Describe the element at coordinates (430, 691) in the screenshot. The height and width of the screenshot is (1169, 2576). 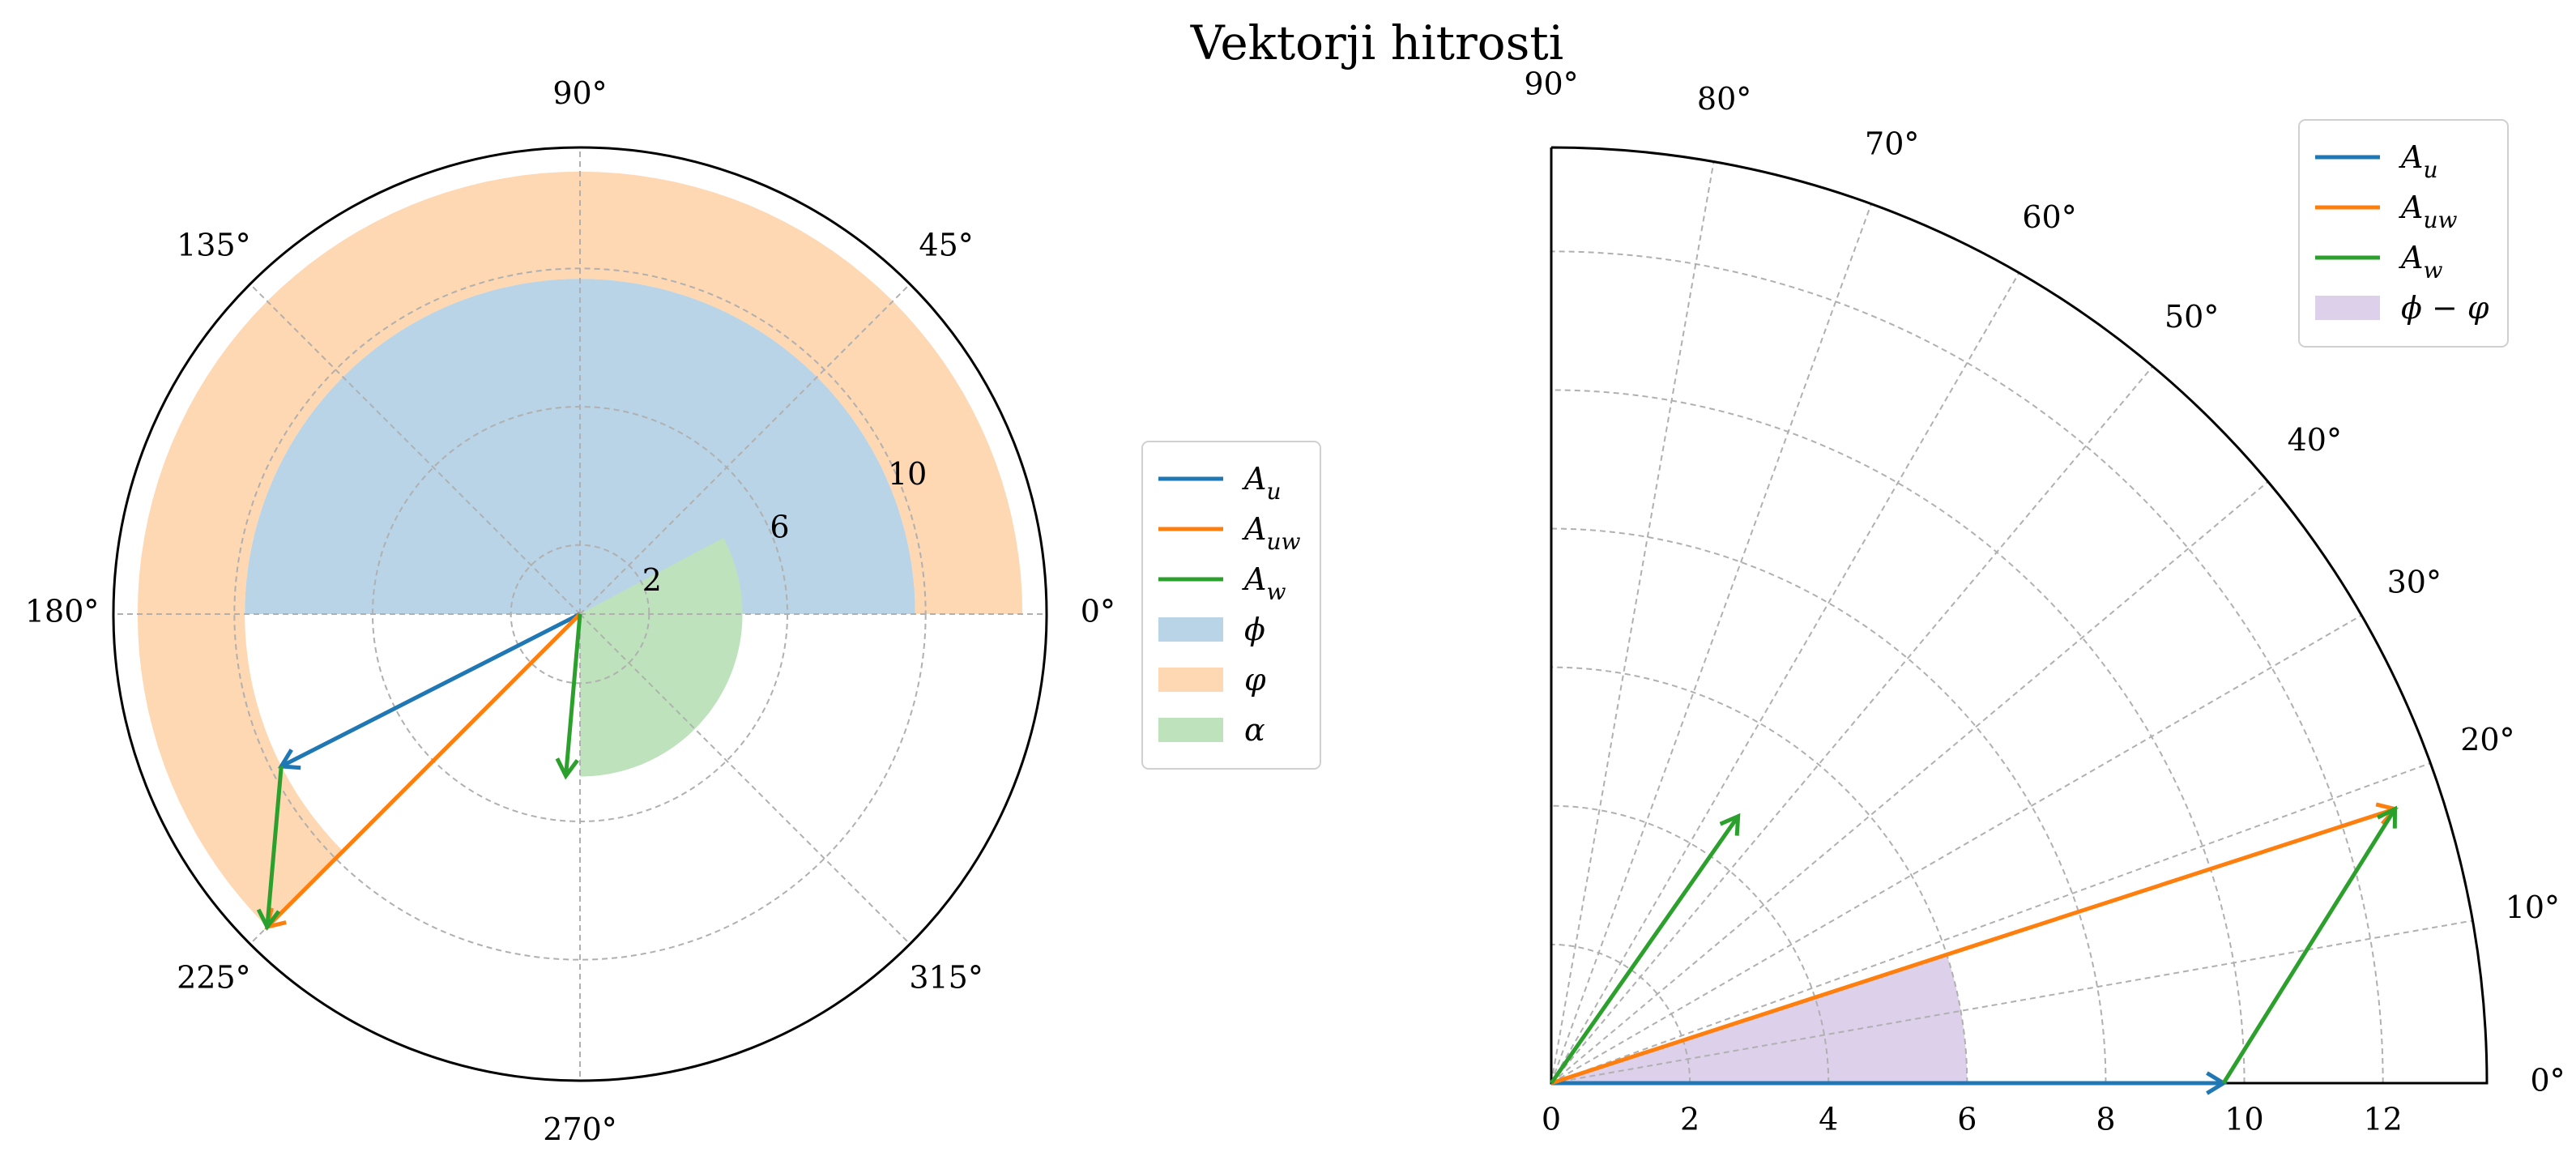
I see `vector-A_u` at that location.